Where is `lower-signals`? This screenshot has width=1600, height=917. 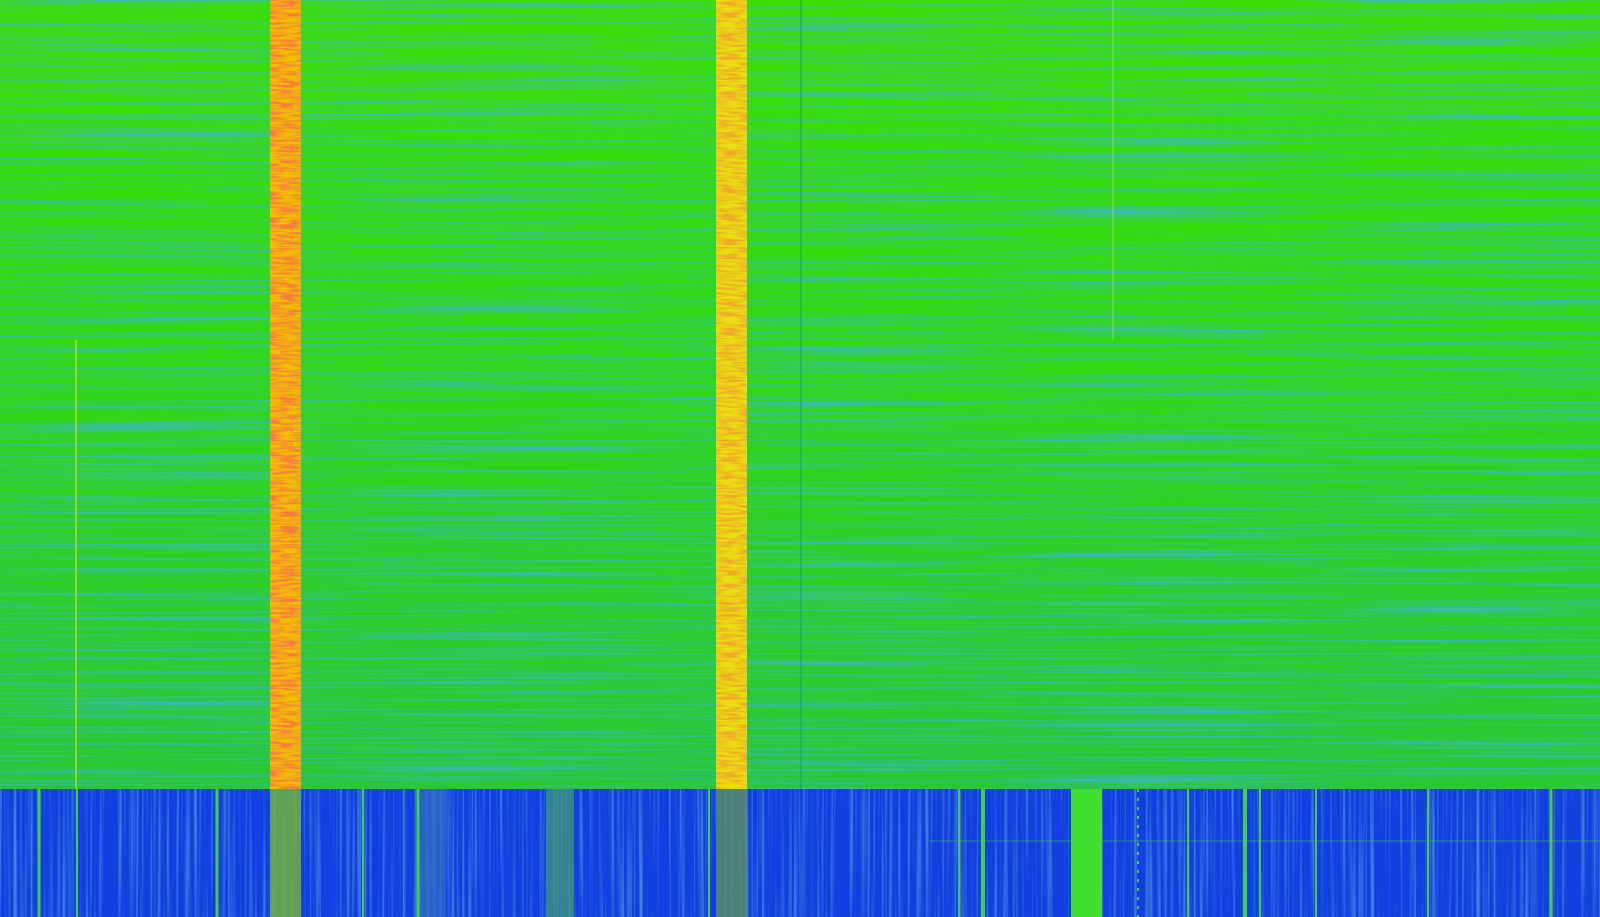
lower-signals is located at coordinates (818, 853).